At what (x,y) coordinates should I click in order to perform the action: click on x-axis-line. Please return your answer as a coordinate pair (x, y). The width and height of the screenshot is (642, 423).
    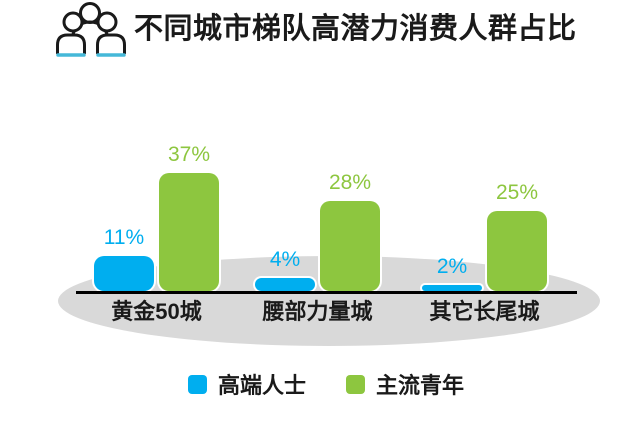
    Looking at the image, I should click on (326, 292).